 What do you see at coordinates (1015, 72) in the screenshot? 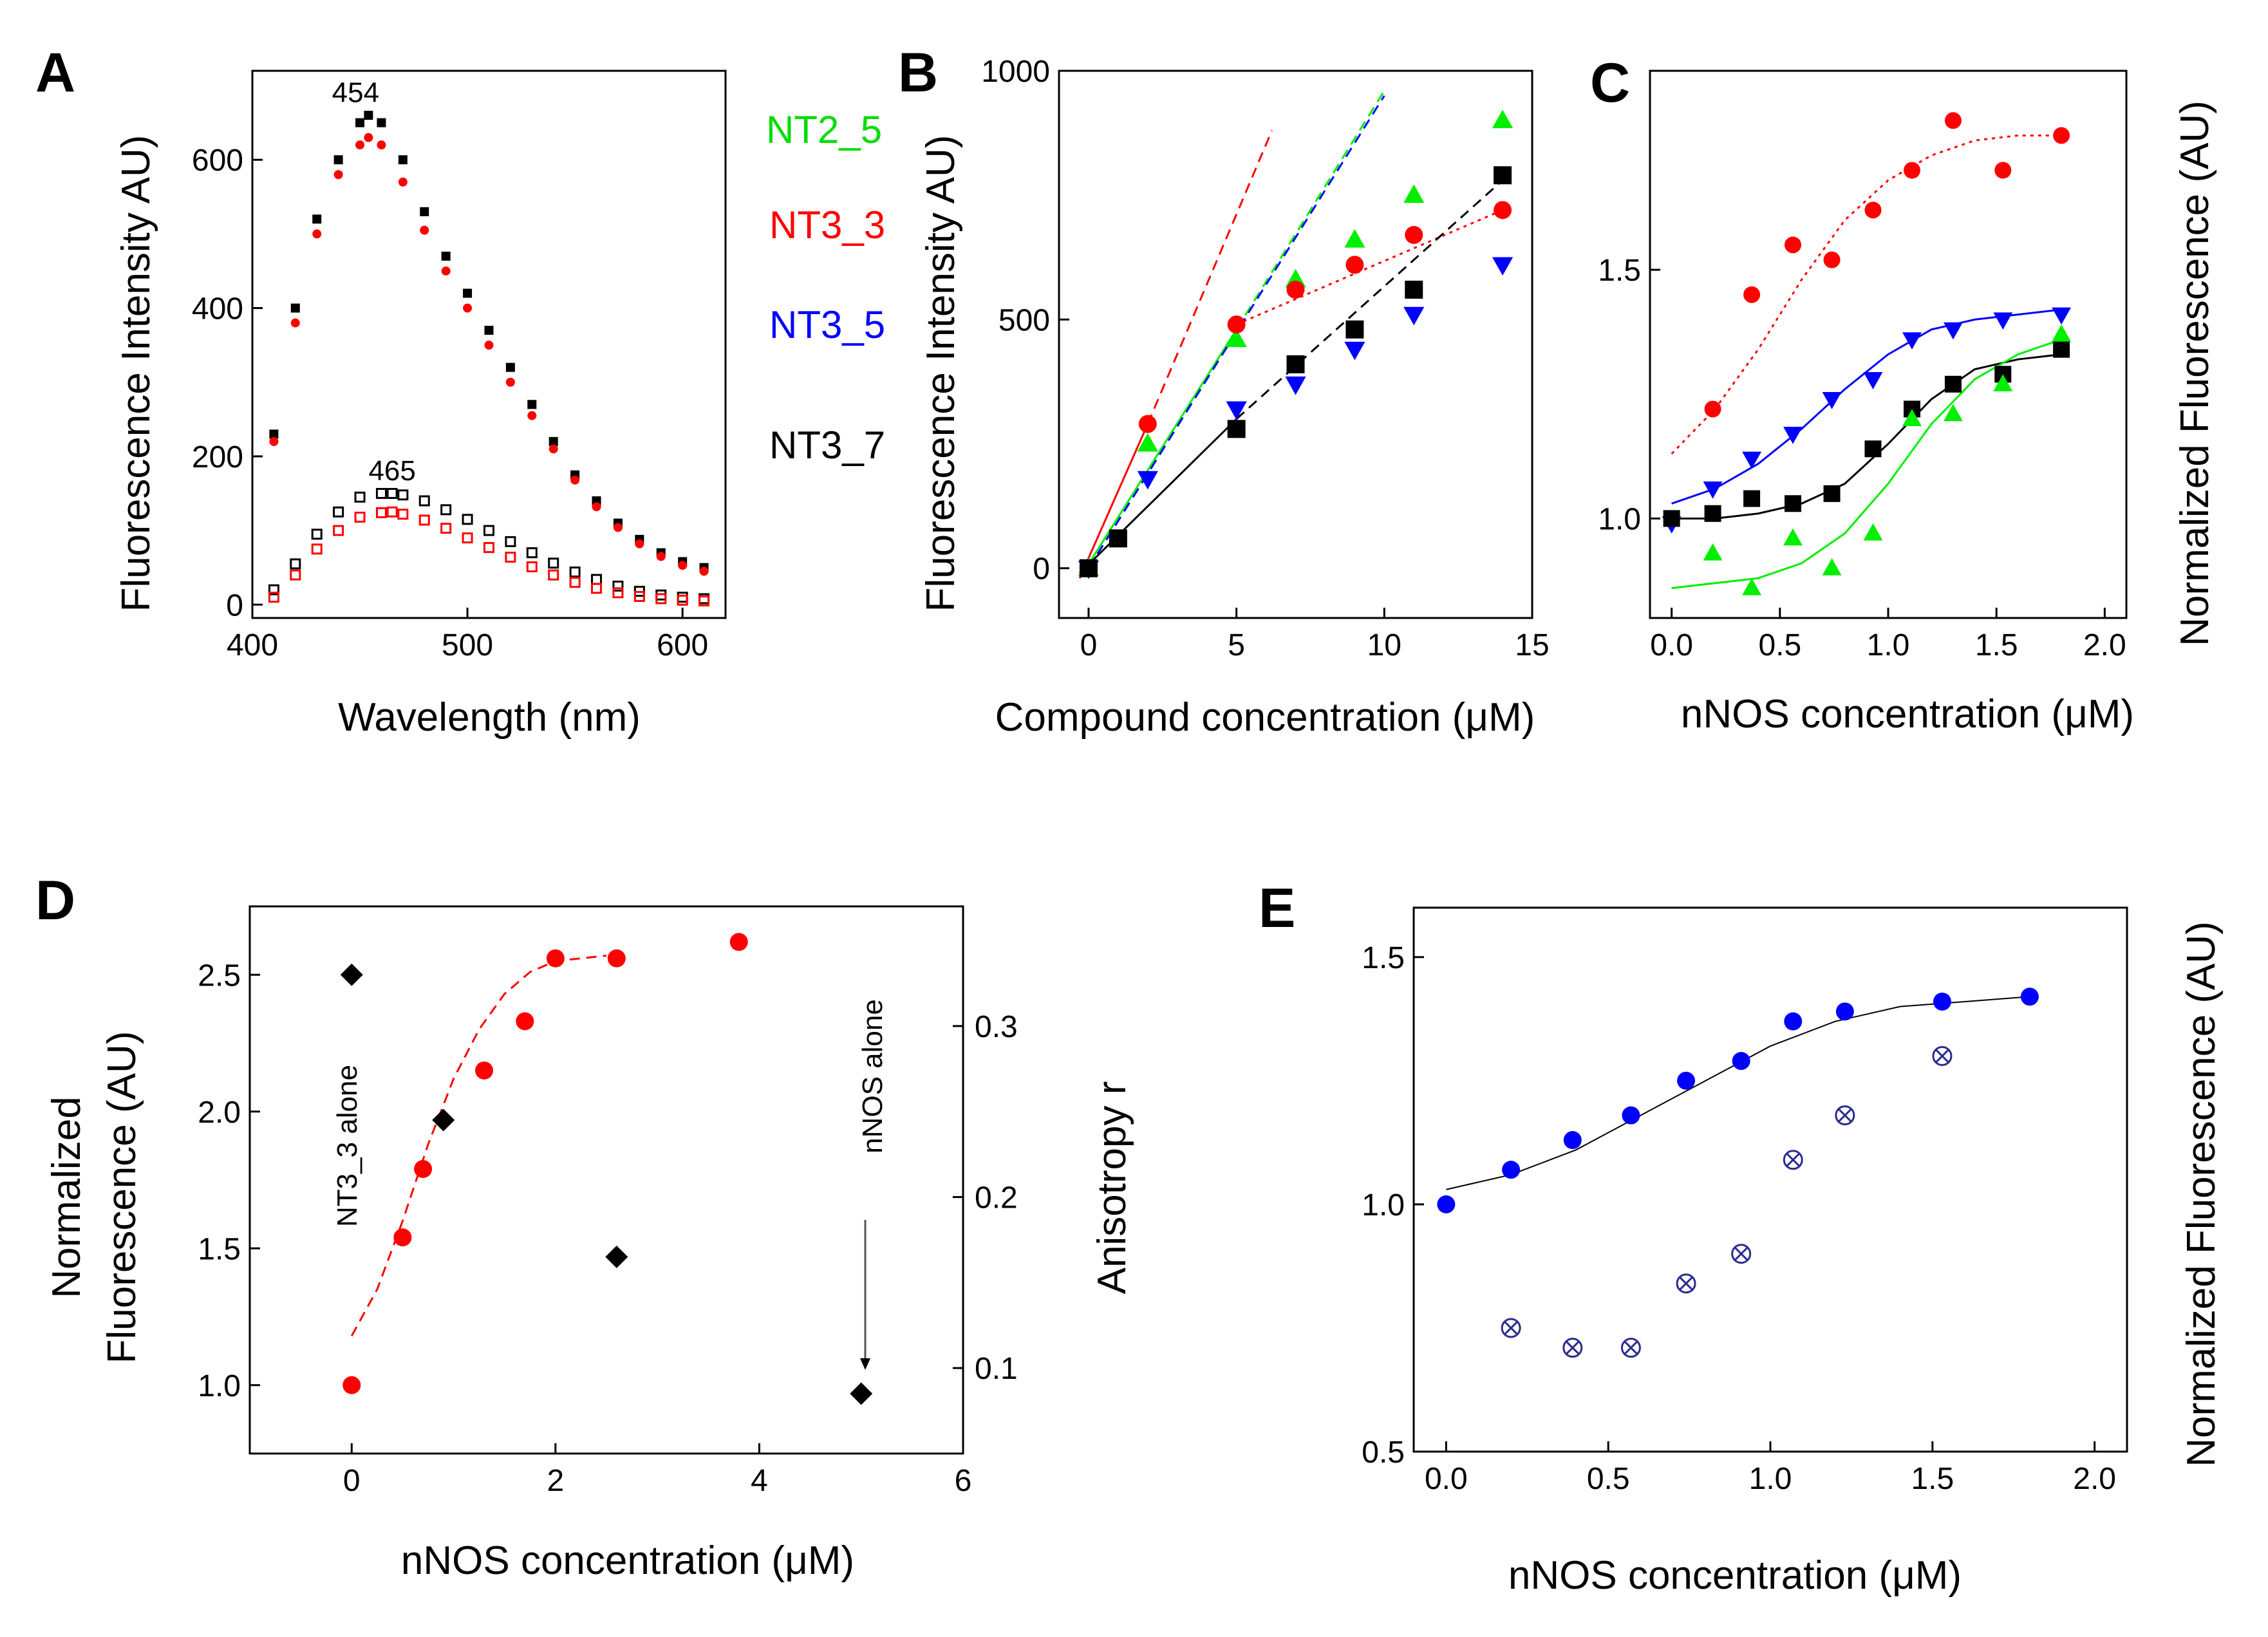
I see `y-tick-label-2: 1000` at bounding box center [1015, 72].